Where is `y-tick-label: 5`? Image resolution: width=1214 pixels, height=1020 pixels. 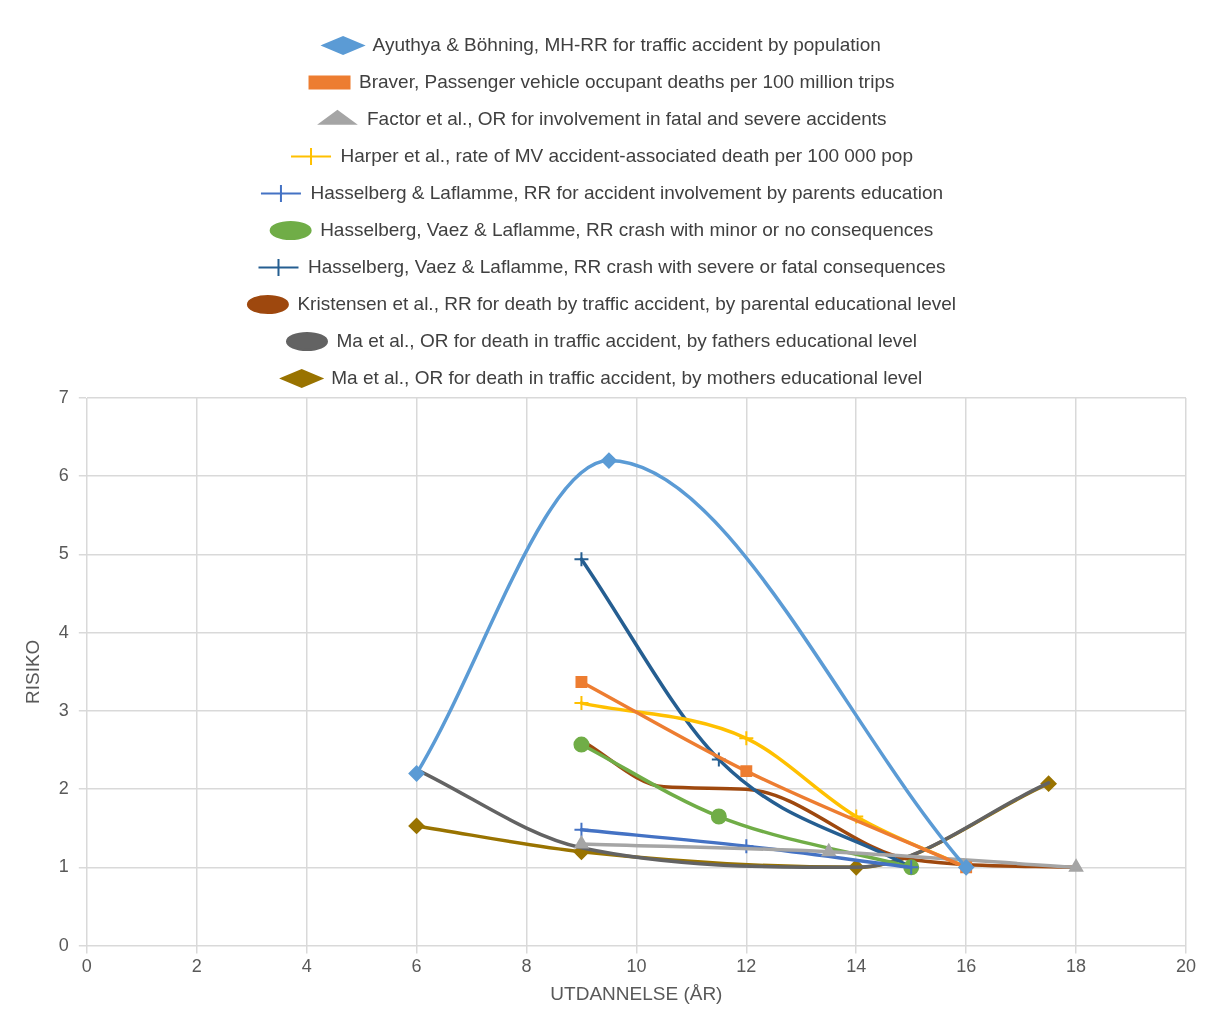 y-tick-label: 5 is located at coordinates (63, 553).